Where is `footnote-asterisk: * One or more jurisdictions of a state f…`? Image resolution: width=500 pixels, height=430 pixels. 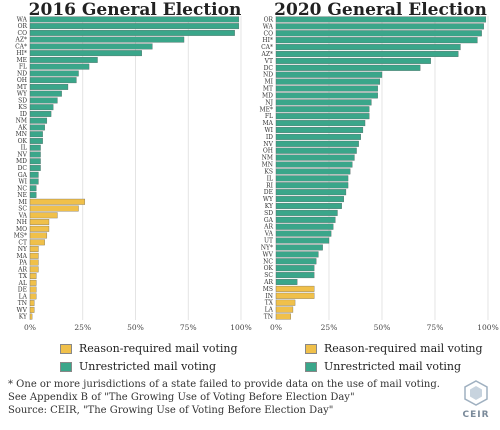 footnote-asterisk: * One or more jurisdictions of a state f… is located at coordinates (224, 384).